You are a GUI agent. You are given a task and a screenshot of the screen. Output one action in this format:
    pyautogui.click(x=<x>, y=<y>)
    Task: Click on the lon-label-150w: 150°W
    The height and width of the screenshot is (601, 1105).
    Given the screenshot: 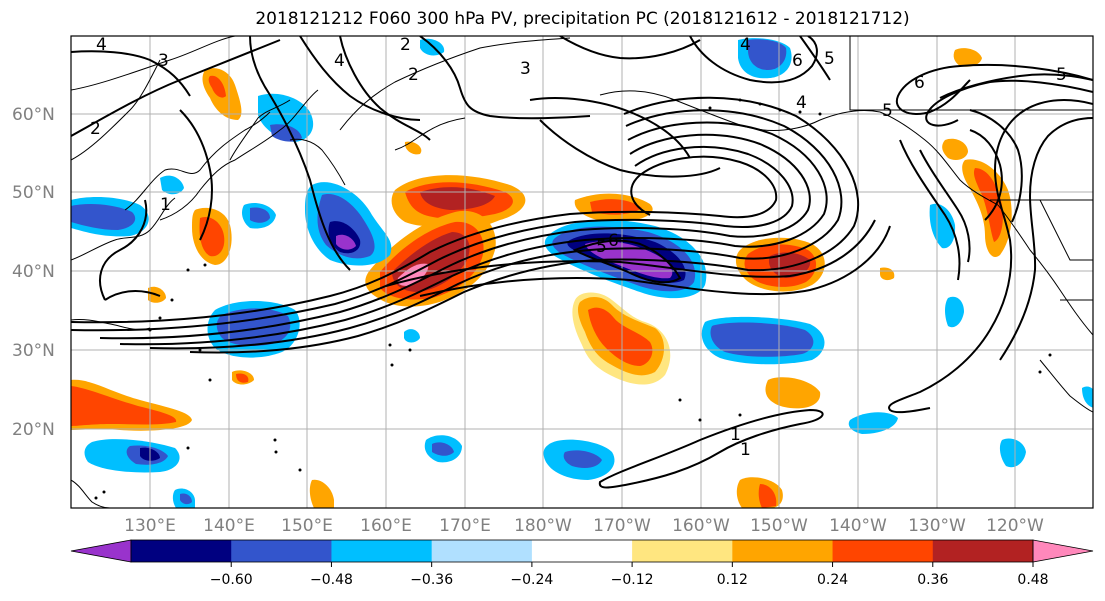 What is the action you would take?
    pyautogui.click(x=779, y=526)
    